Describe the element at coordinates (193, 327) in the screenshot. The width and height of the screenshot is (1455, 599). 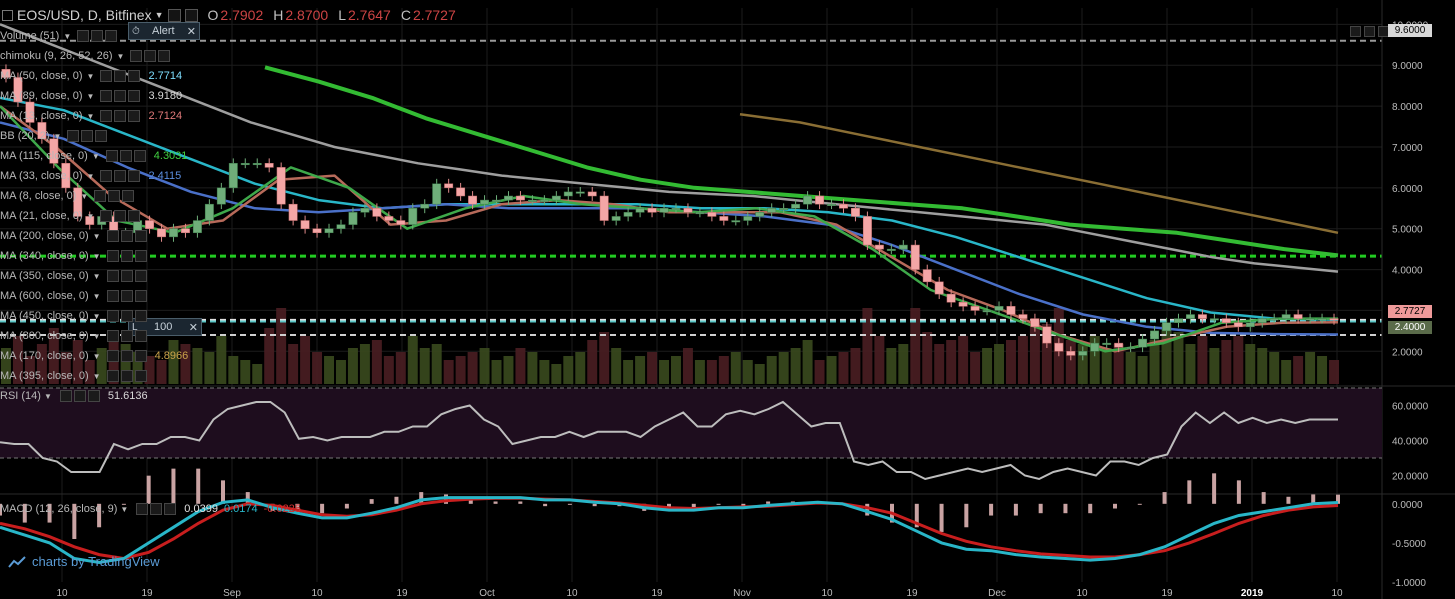
I see `alert-2-close-icon: ✕` at that location.